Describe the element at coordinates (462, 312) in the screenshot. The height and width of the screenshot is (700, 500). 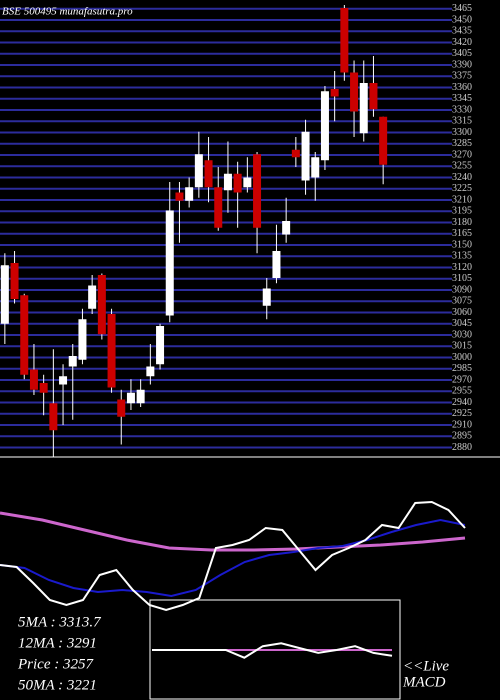
I see `y-tick-label: 3060` at that location.